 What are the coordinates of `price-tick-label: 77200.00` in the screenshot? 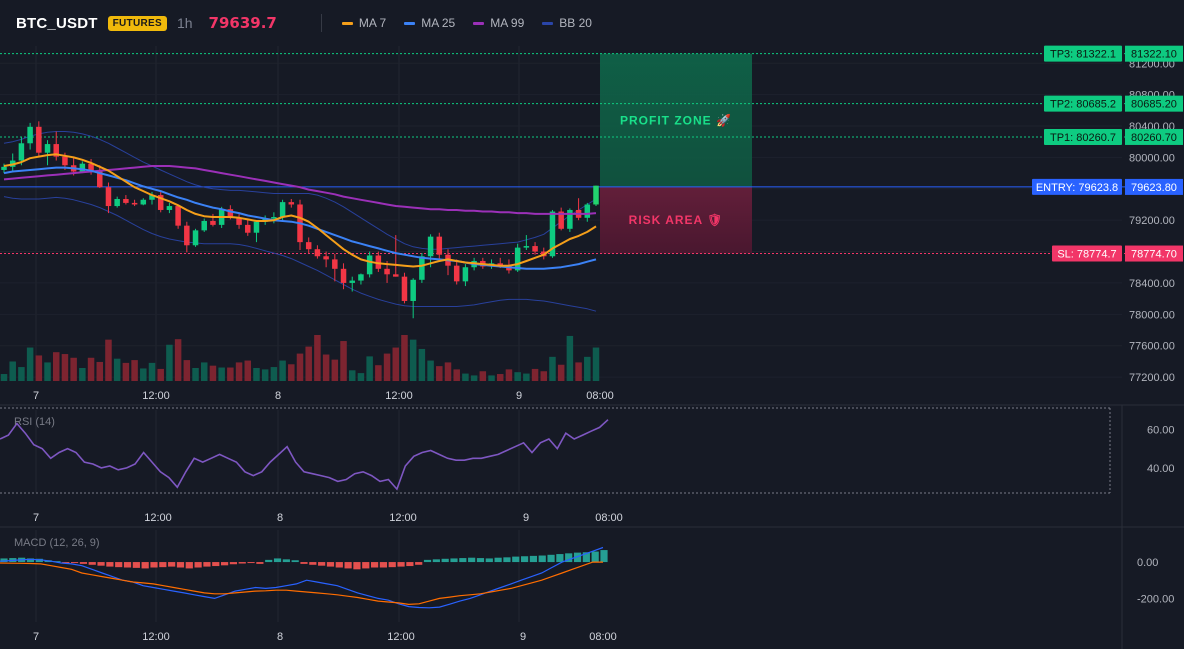 It's located at (1152, 378).